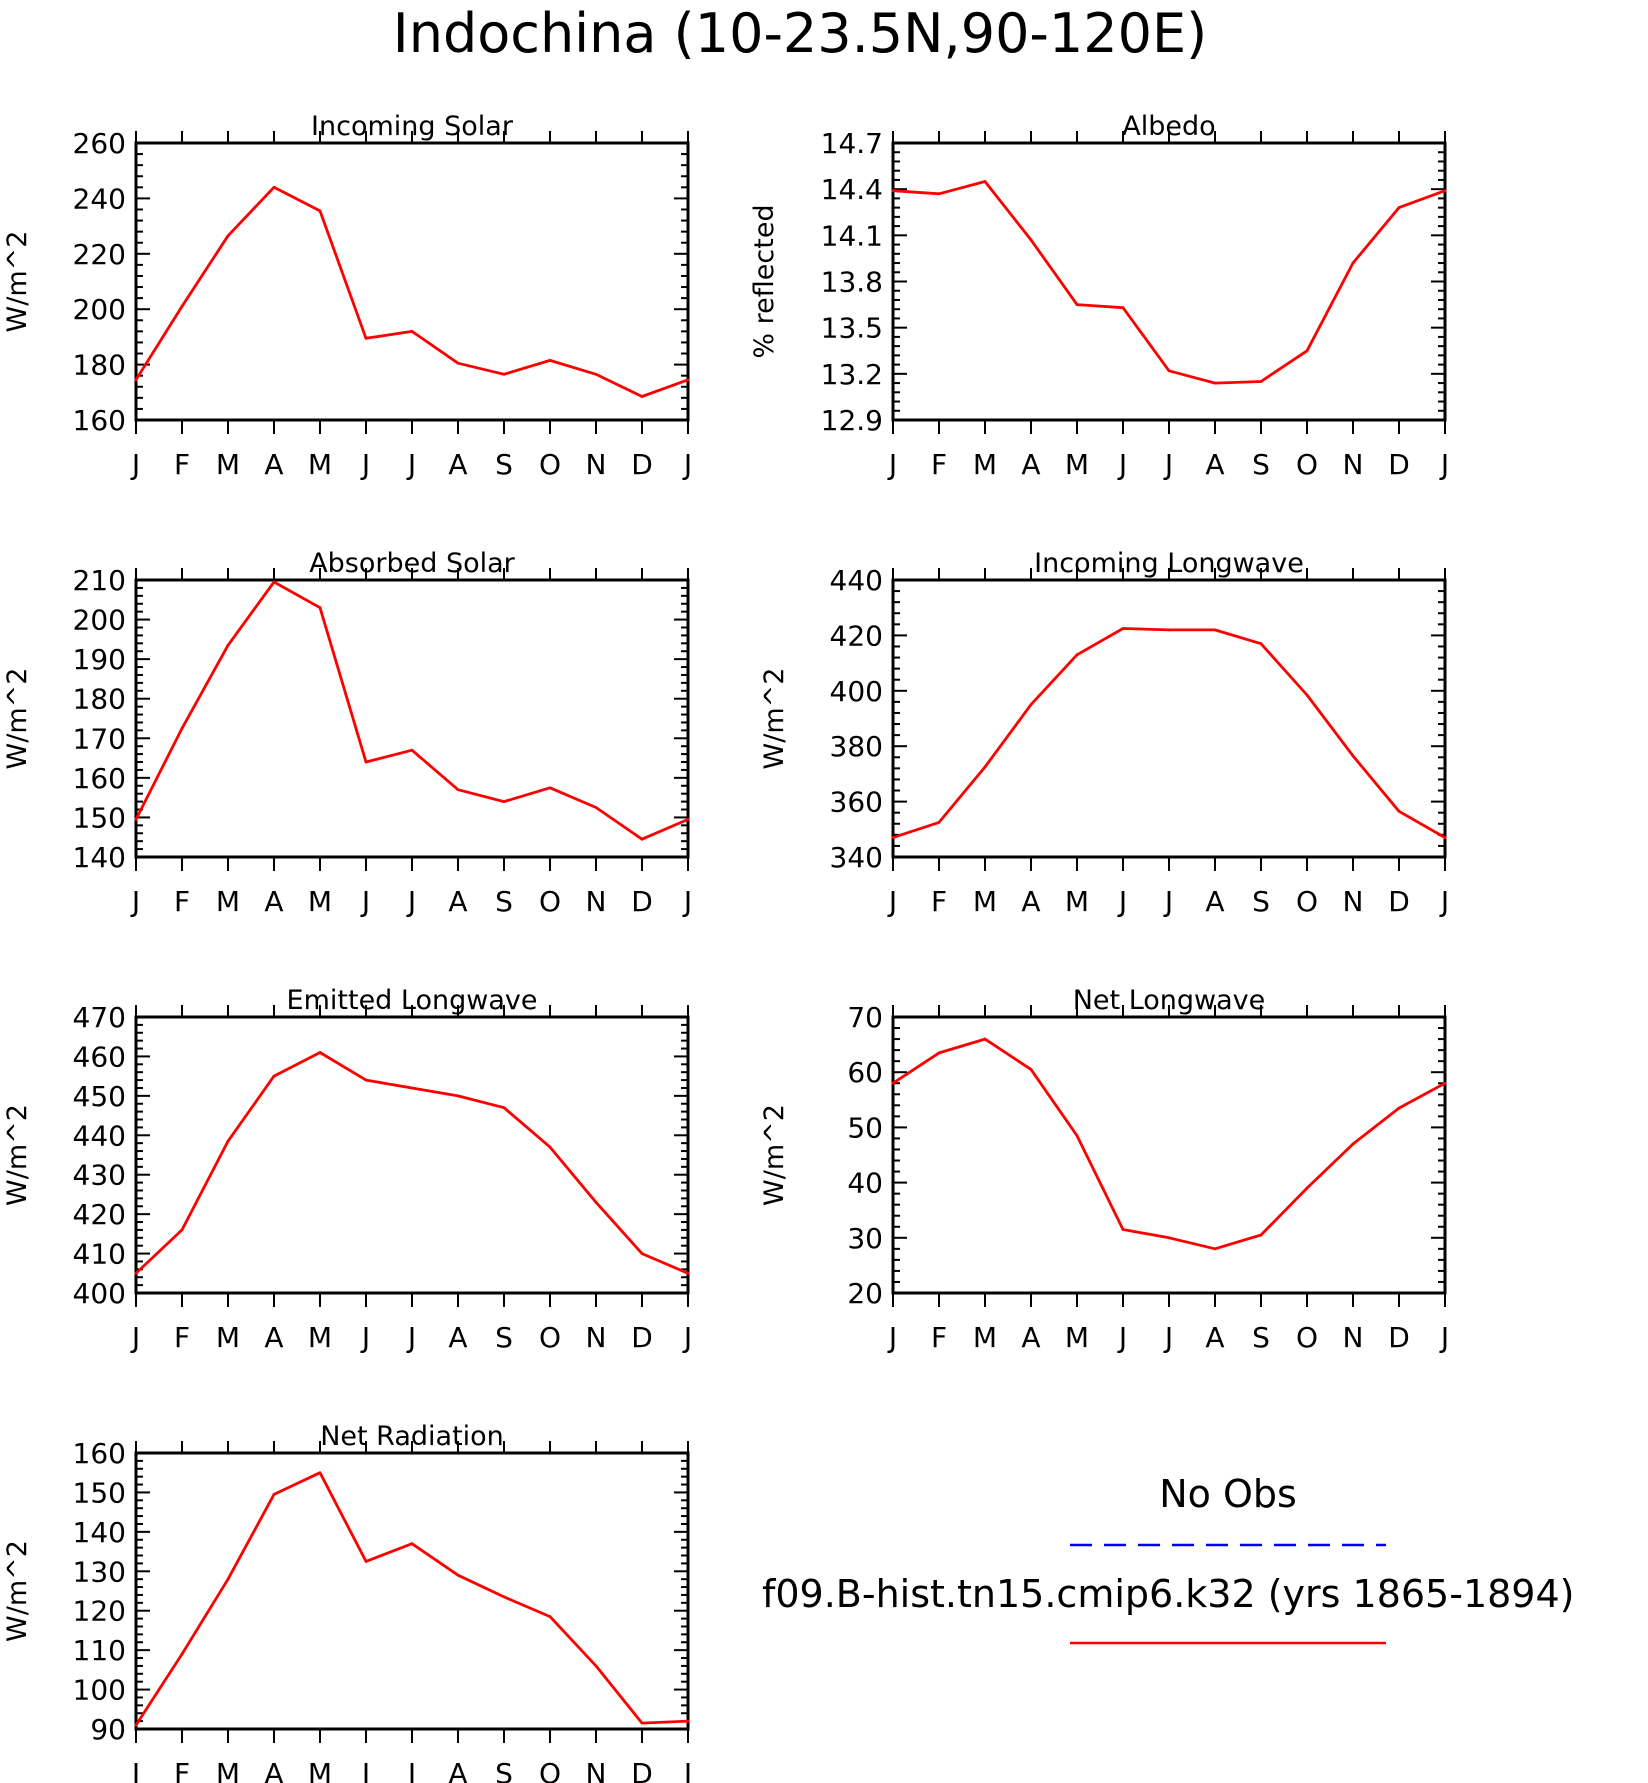  What do you see at coordinates (99, 1017) in the screenshot?
I see `y-tick-label: 470` at bounding box center [99, 1017].